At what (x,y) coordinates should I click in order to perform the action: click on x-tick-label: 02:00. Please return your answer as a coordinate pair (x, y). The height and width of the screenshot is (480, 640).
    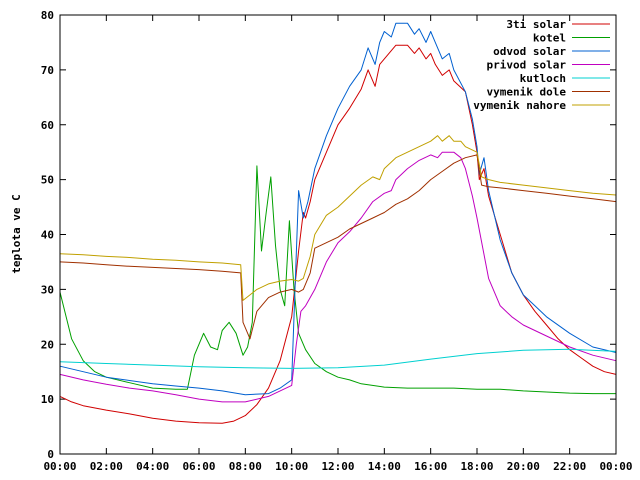
    Looking at the image, I should click on (106, 466).